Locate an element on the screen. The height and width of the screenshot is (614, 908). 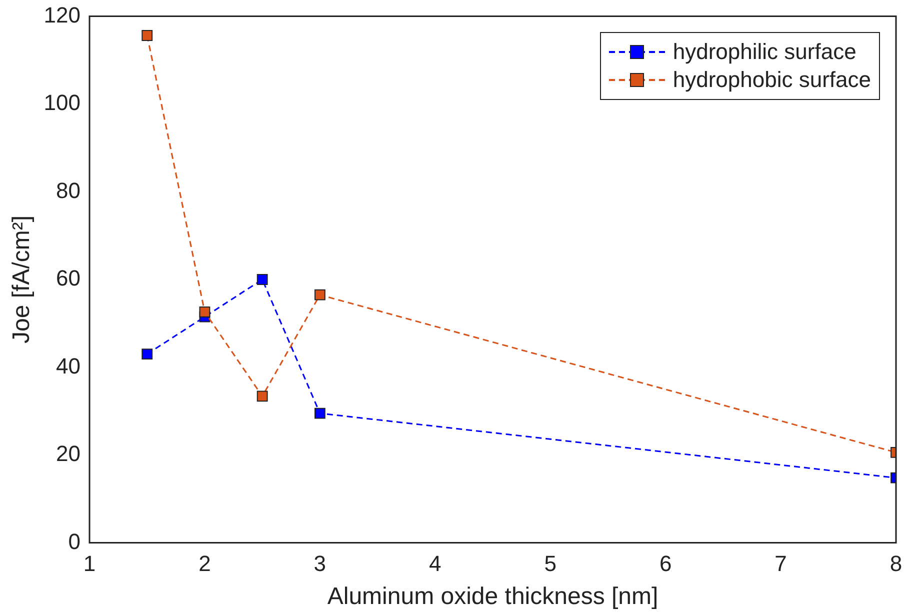
x-tick-label: 4 is located at coordinates (435, 563).